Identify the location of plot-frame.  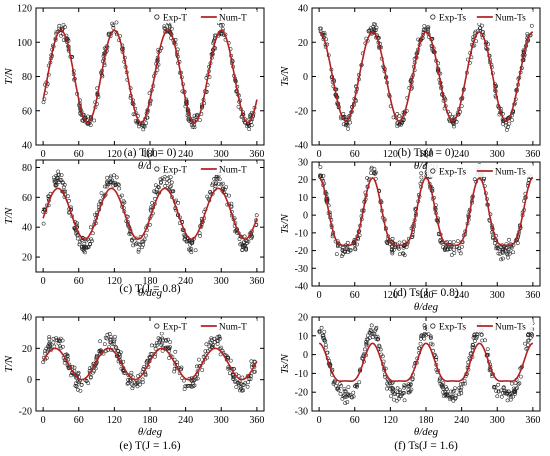
(426, 224).